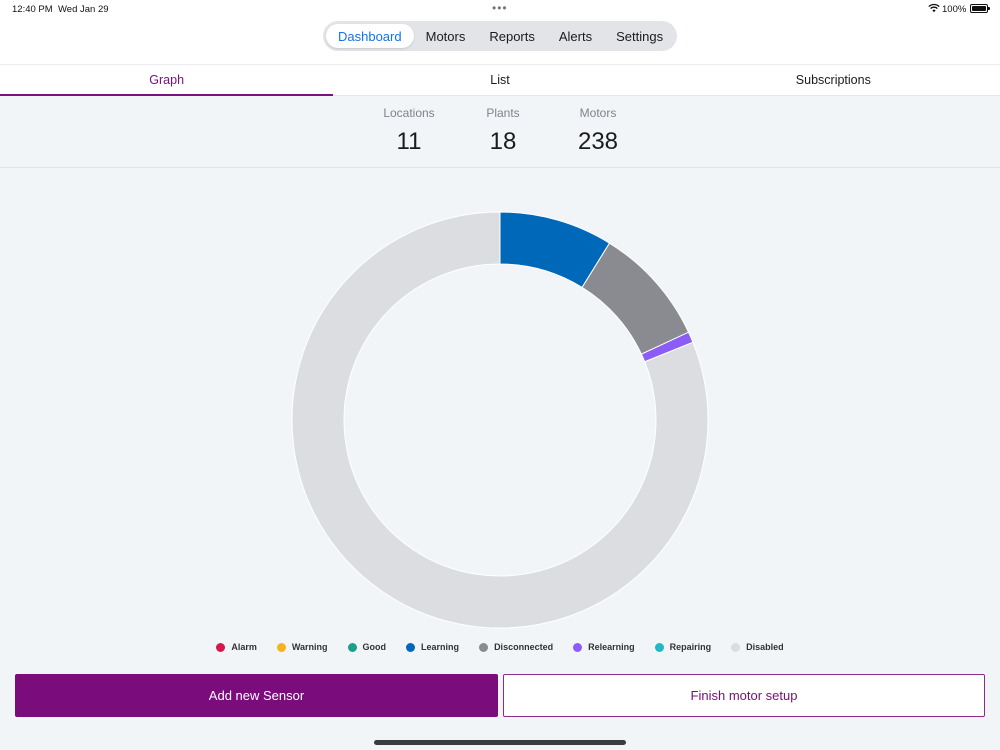 The height and width of the screenshot is (750, 1000). I want to click on add-new-sensor-button: Add new Sensor, so click(256, 695).